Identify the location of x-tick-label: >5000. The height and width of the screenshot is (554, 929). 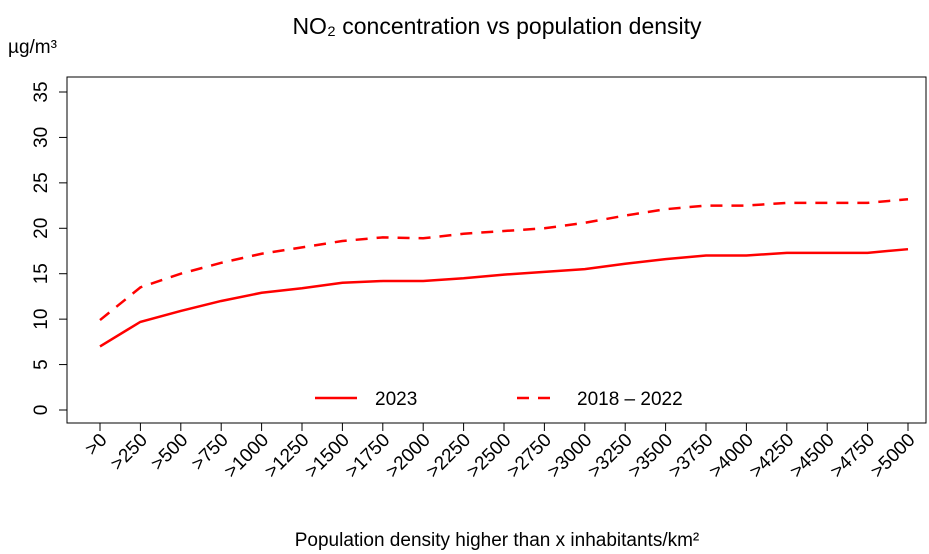
(893, 456).